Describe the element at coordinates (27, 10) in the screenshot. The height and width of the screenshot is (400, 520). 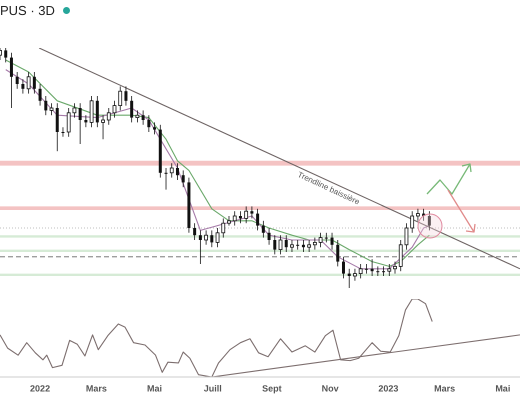
I see `chart-title: PUS · 3D` at that location.